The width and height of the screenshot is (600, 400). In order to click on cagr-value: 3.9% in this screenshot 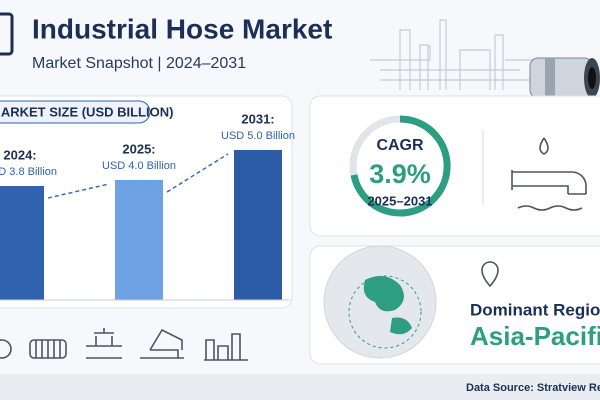, I will do `click(400, 174)`.